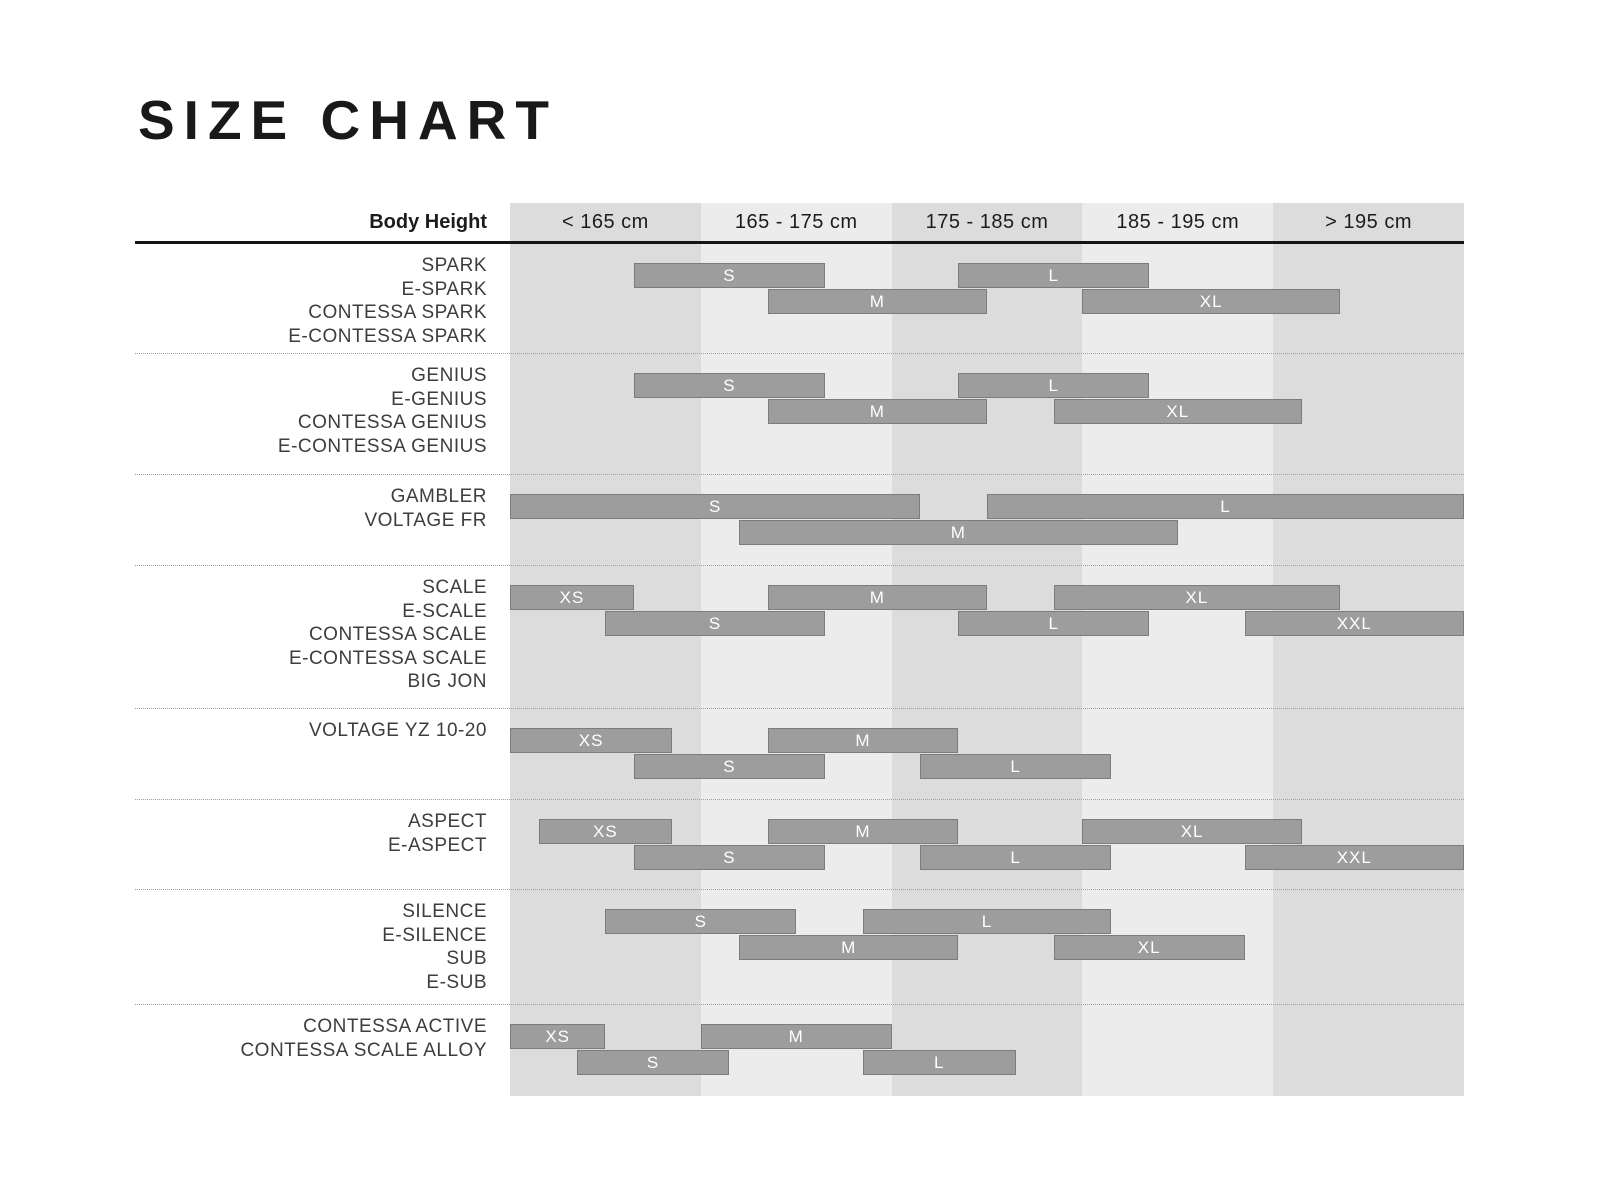 This screenshot has width=1600, height=1200. I want to click on model-labels: CONTESSA ACTIVE CONTESSA SCALE ALLOY, so click(322, 1052).